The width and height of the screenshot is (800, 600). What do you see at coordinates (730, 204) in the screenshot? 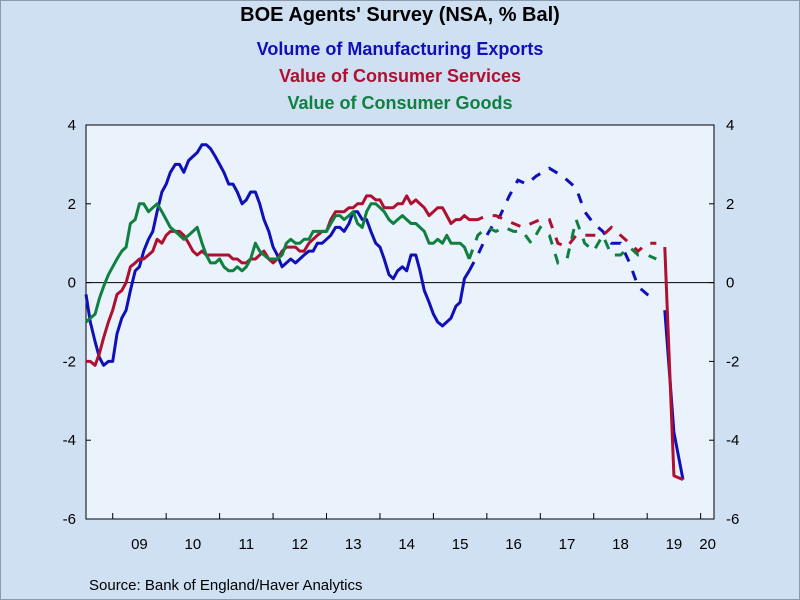
I see `y-tick-label-right: 2` at bounding box center [730, 204].